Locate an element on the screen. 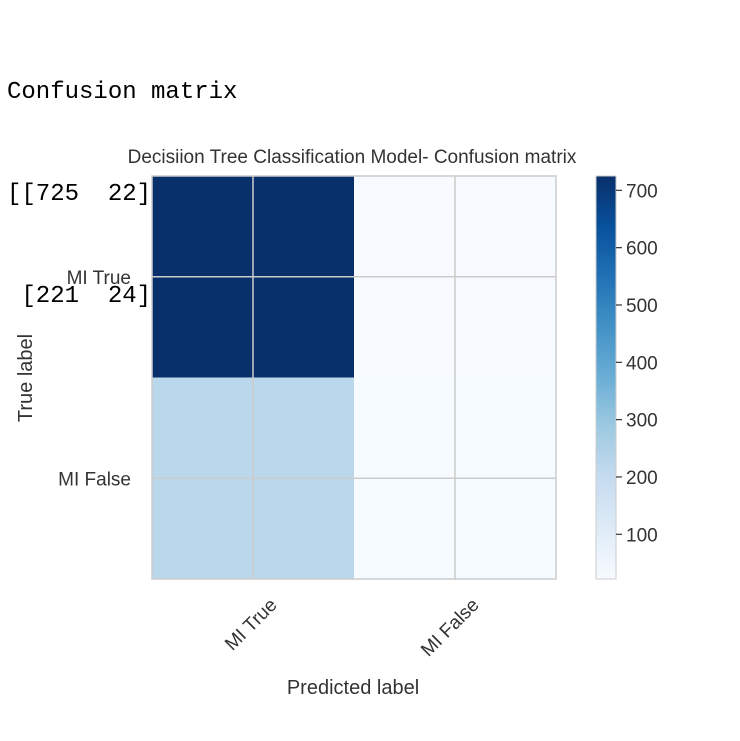 This screenshot has height=741, width=740. colorbar-tick-label: 600 is located at coordinates (642, 249).